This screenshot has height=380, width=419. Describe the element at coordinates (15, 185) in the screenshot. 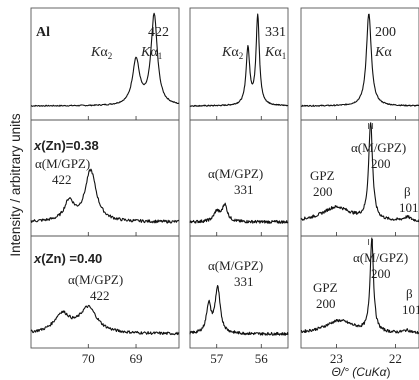

I see `y-axis-label: Intensity / arbitrary units` at that location.